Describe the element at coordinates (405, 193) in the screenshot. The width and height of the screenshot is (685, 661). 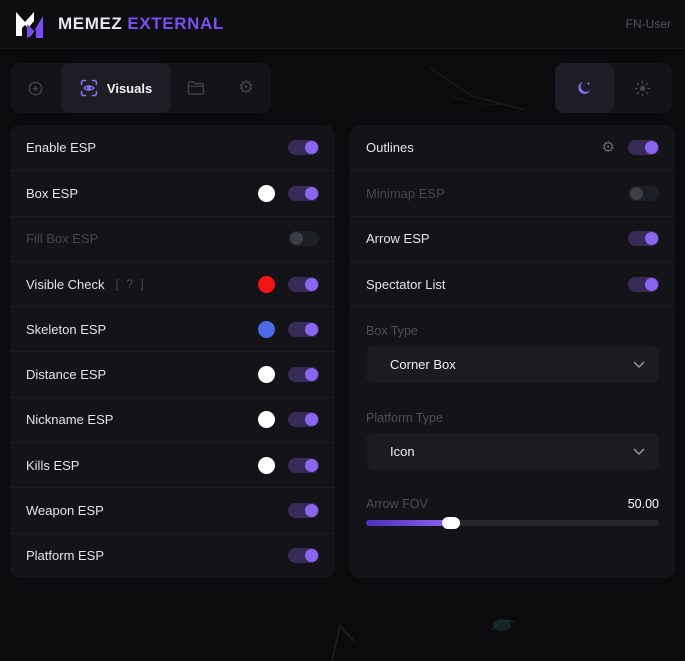
I see `row-label: Minimap ESP` at that location.